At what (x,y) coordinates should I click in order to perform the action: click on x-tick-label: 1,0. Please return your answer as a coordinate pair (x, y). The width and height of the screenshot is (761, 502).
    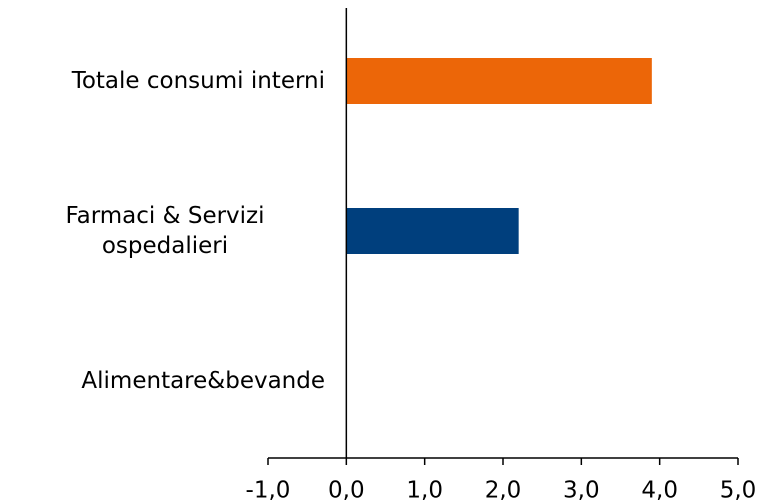
    Looking at the image, I should click on (424, 490).